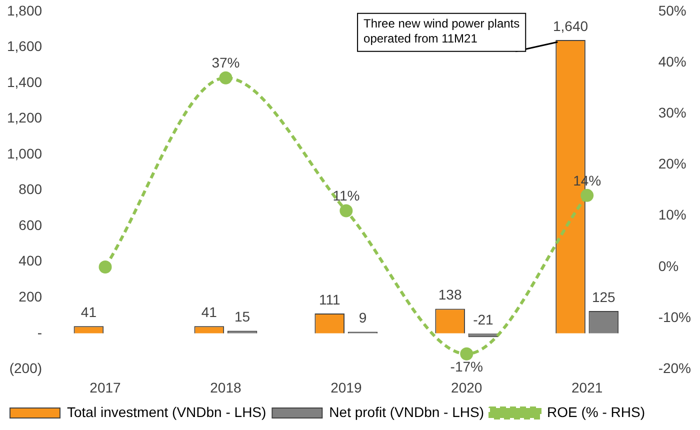  Describe the element at coordinates (25, 368) in the screenshot. I see `y-tick-label: (200)` at that location.